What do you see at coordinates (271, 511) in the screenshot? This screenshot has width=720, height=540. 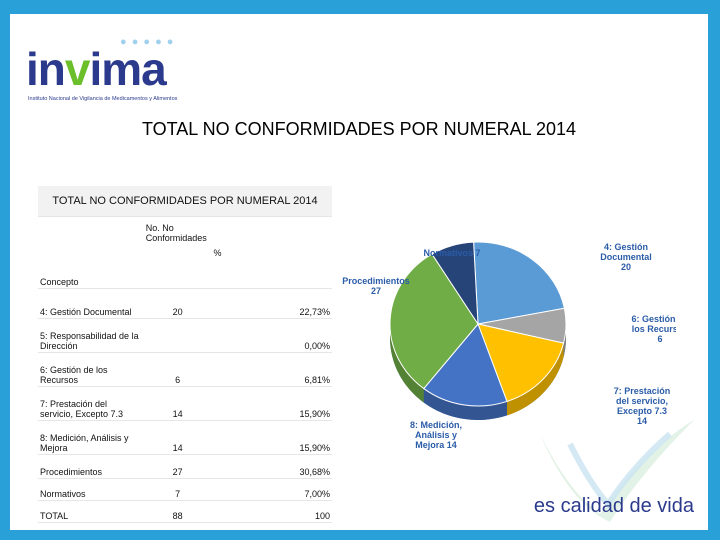 I see `row-percent: 100` at bounding box center [271, 511].